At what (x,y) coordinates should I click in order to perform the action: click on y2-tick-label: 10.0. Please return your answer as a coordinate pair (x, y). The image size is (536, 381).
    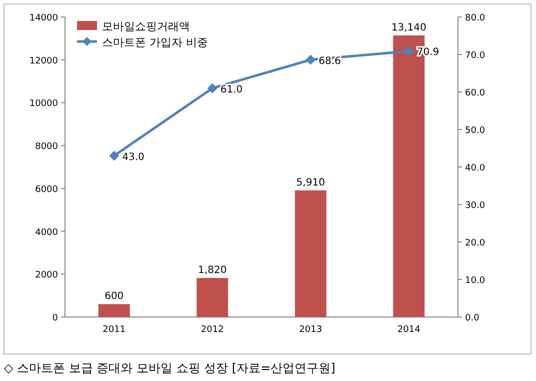
    Looking at the image, I should click on (475, 281).